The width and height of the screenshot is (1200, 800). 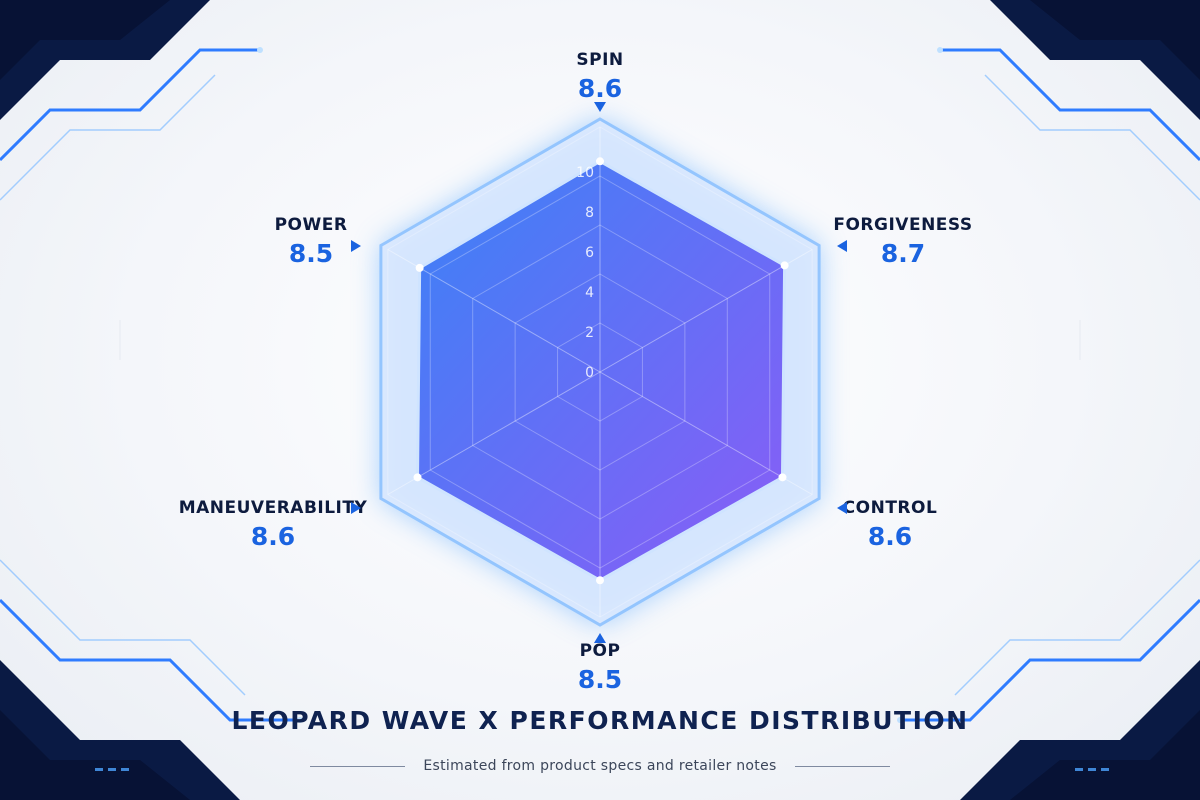 I want to click on axis-value-maneuverability: 8.6, so click(x=273, y=536).